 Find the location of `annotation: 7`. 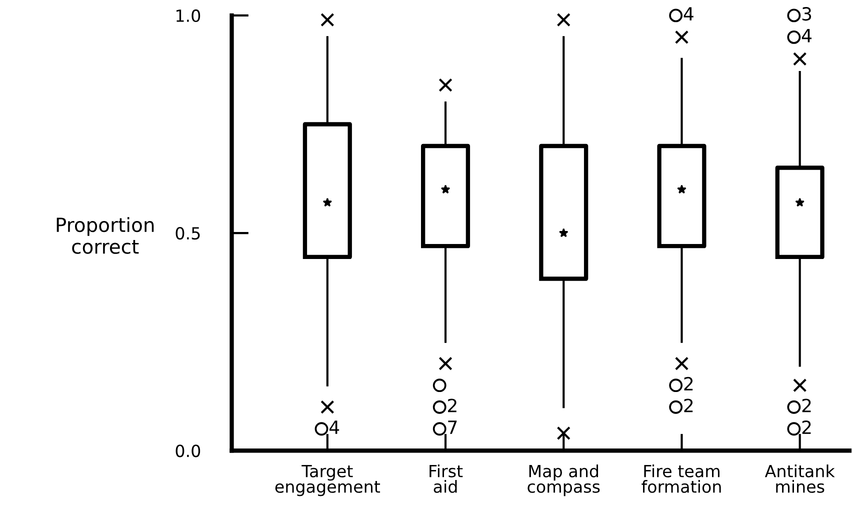

annotation: 7 is located at coordinates (452, 427).